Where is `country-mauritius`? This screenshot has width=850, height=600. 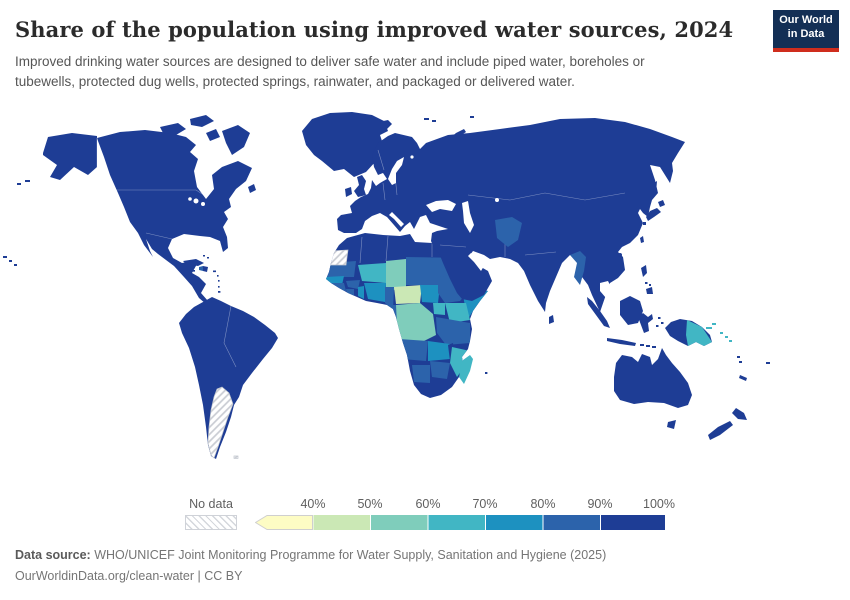 country-mauritius is located at coordinates (486, 373).